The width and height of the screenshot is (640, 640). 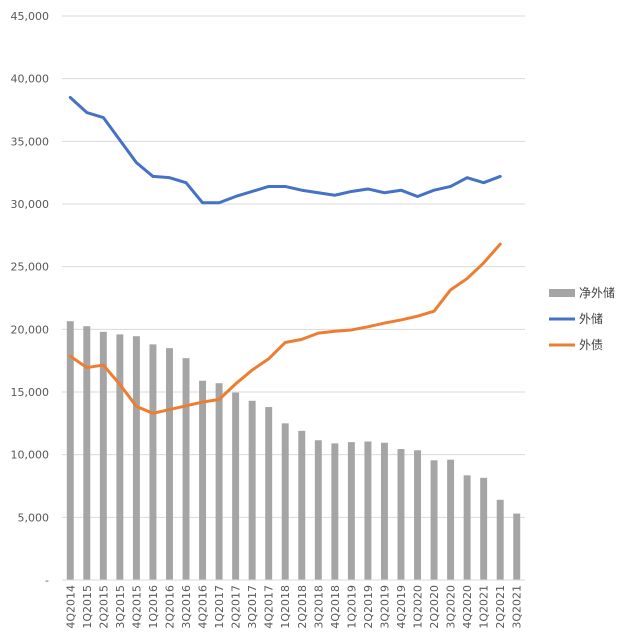 I want to click on x-tick-label: 4Q2017, so click(x=269, y=607).